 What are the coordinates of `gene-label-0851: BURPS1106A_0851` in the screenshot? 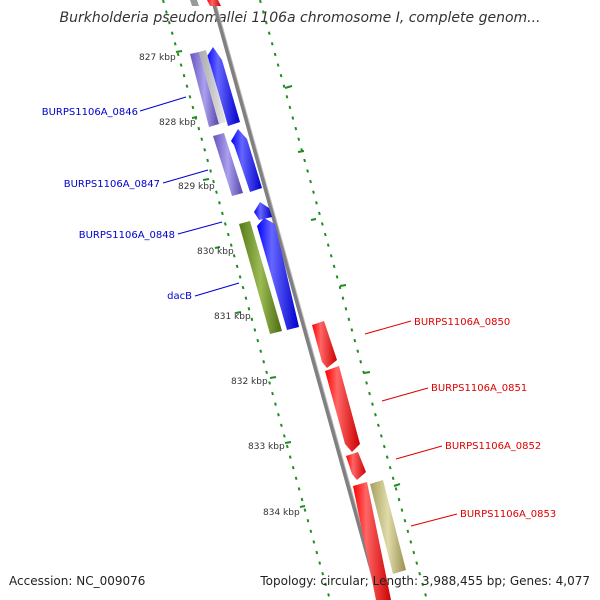 It's located at (479, 388).